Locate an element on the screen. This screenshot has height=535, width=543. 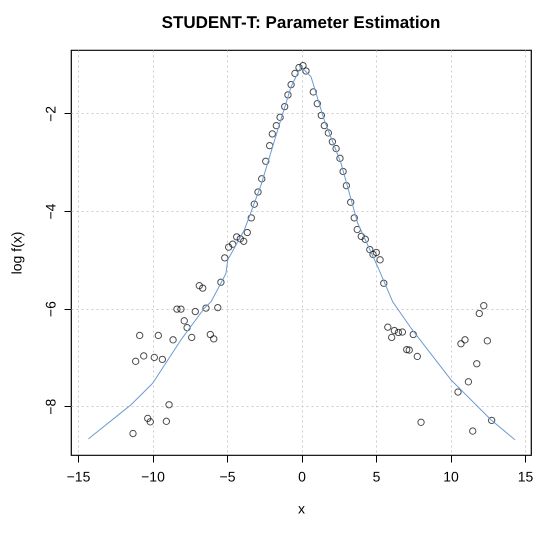
chart-title: STUDENT-T: Parameter Estimation is located at coordinates (301, 22).